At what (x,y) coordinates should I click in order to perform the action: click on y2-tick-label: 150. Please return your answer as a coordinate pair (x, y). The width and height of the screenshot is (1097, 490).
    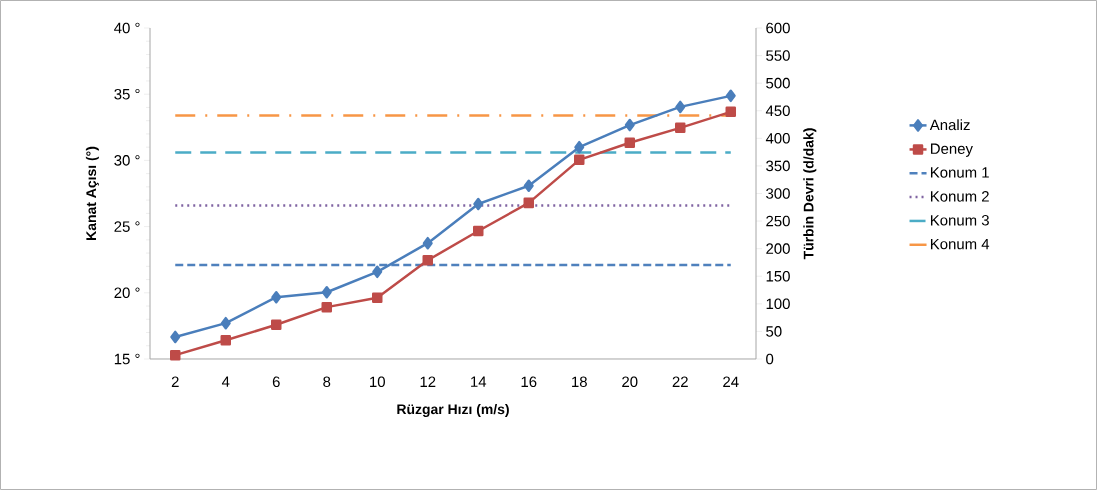
    Looking at the image, I should click on (778, 276).